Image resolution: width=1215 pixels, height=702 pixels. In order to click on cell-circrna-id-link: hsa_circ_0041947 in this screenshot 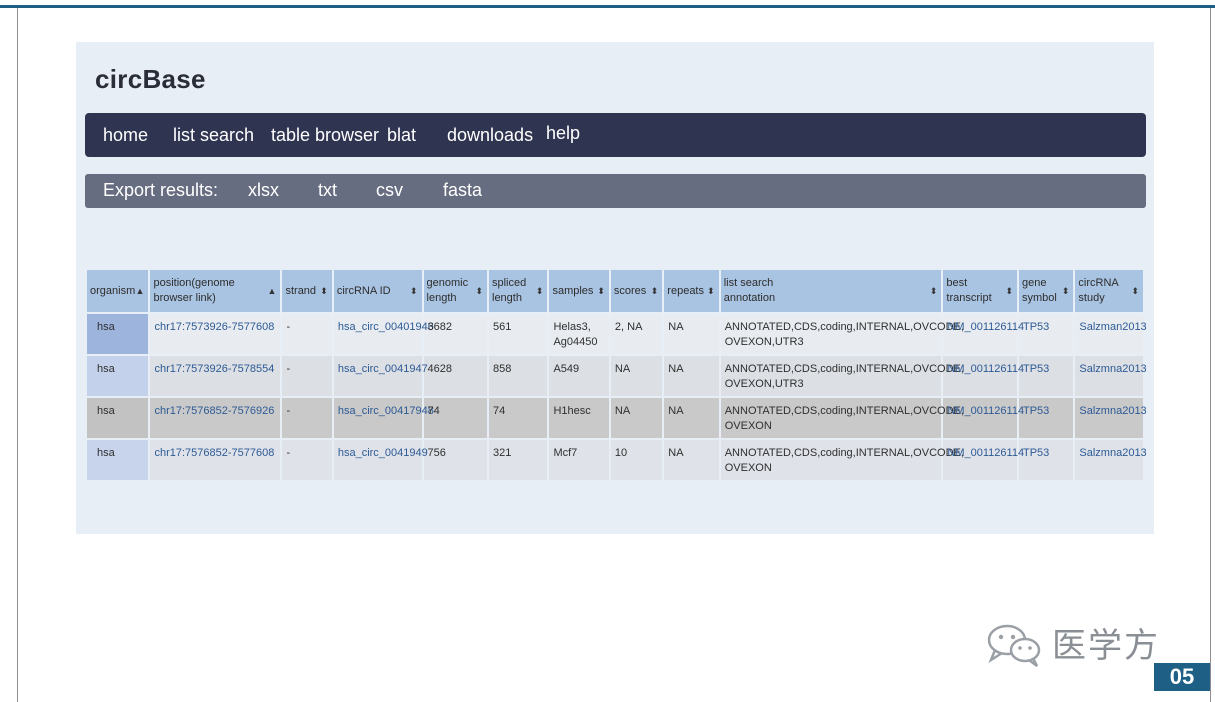, I will do `click(380, 376)`.